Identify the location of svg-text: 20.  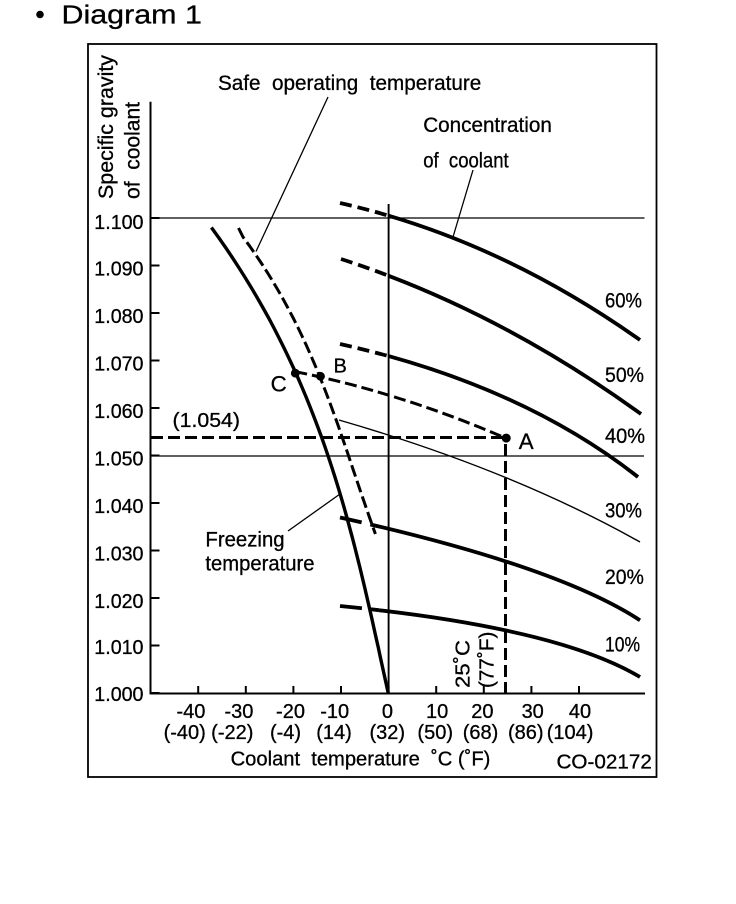
(482, 712).